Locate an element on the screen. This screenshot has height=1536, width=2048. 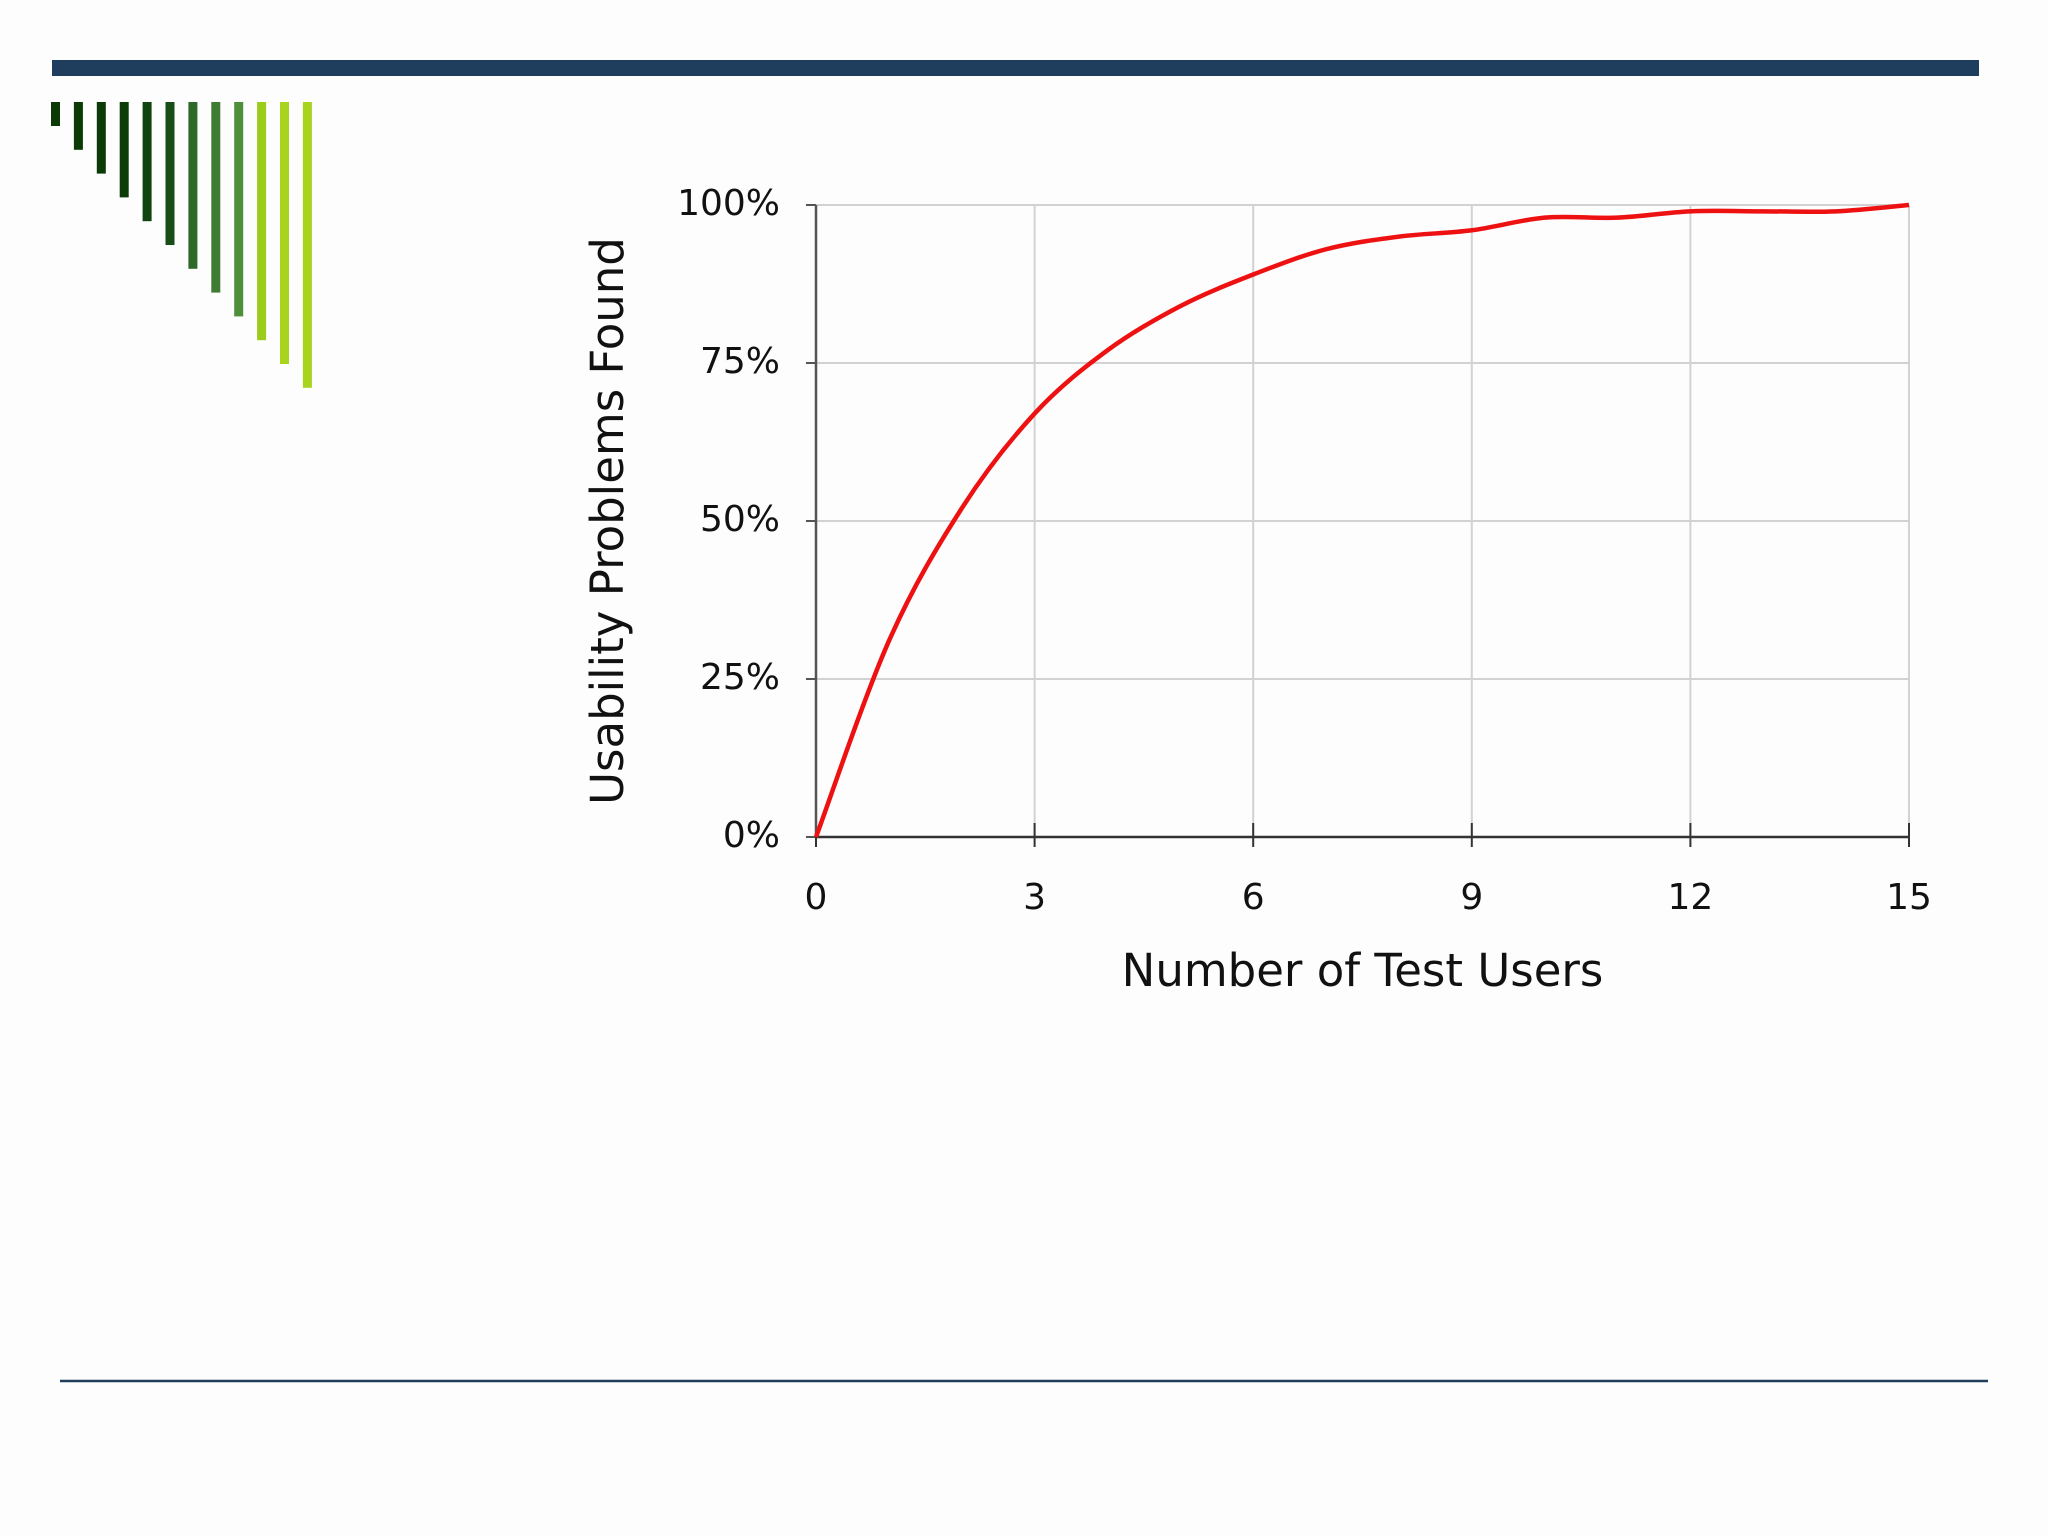
y-tick-label: 50% is located at coordinates (740, 519).